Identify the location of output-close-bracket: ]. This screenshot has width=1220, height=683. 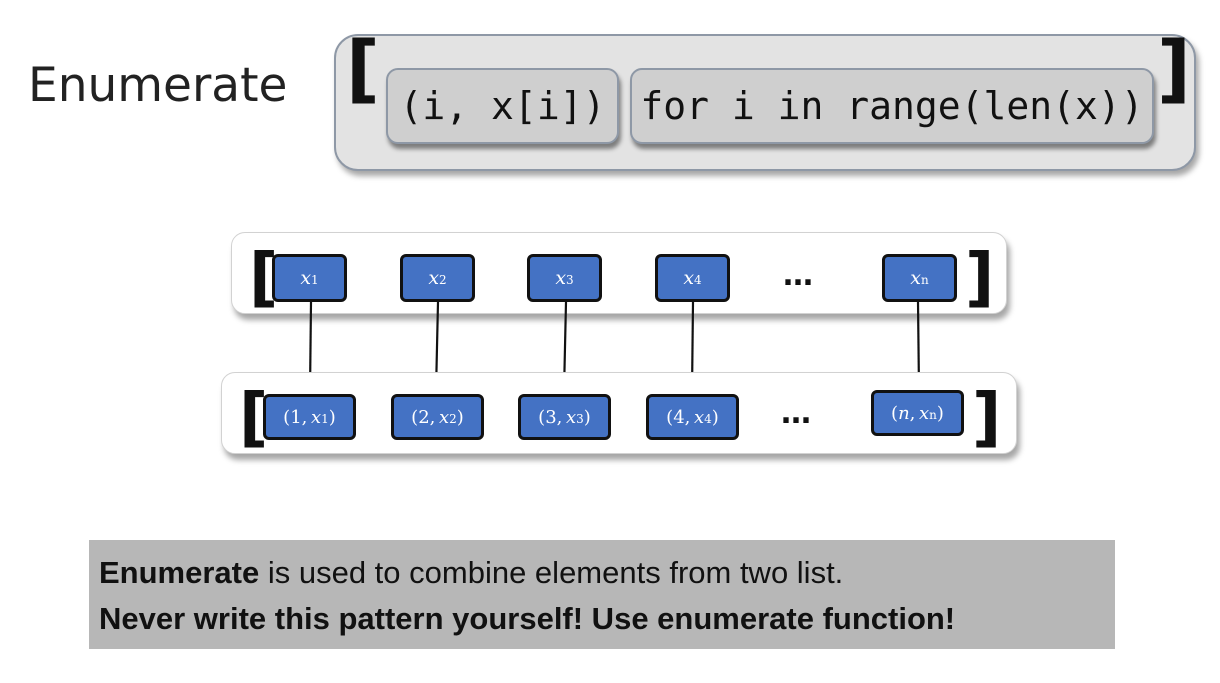
(987, 418).